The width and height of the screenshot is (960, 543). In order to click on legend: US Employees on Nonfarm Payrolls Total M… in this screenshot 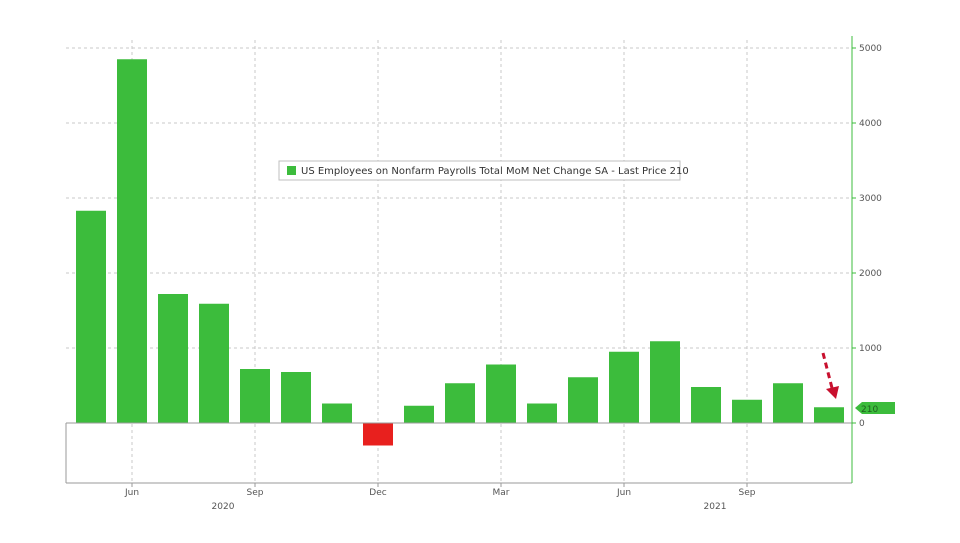, I will do `click(483, 170)`.